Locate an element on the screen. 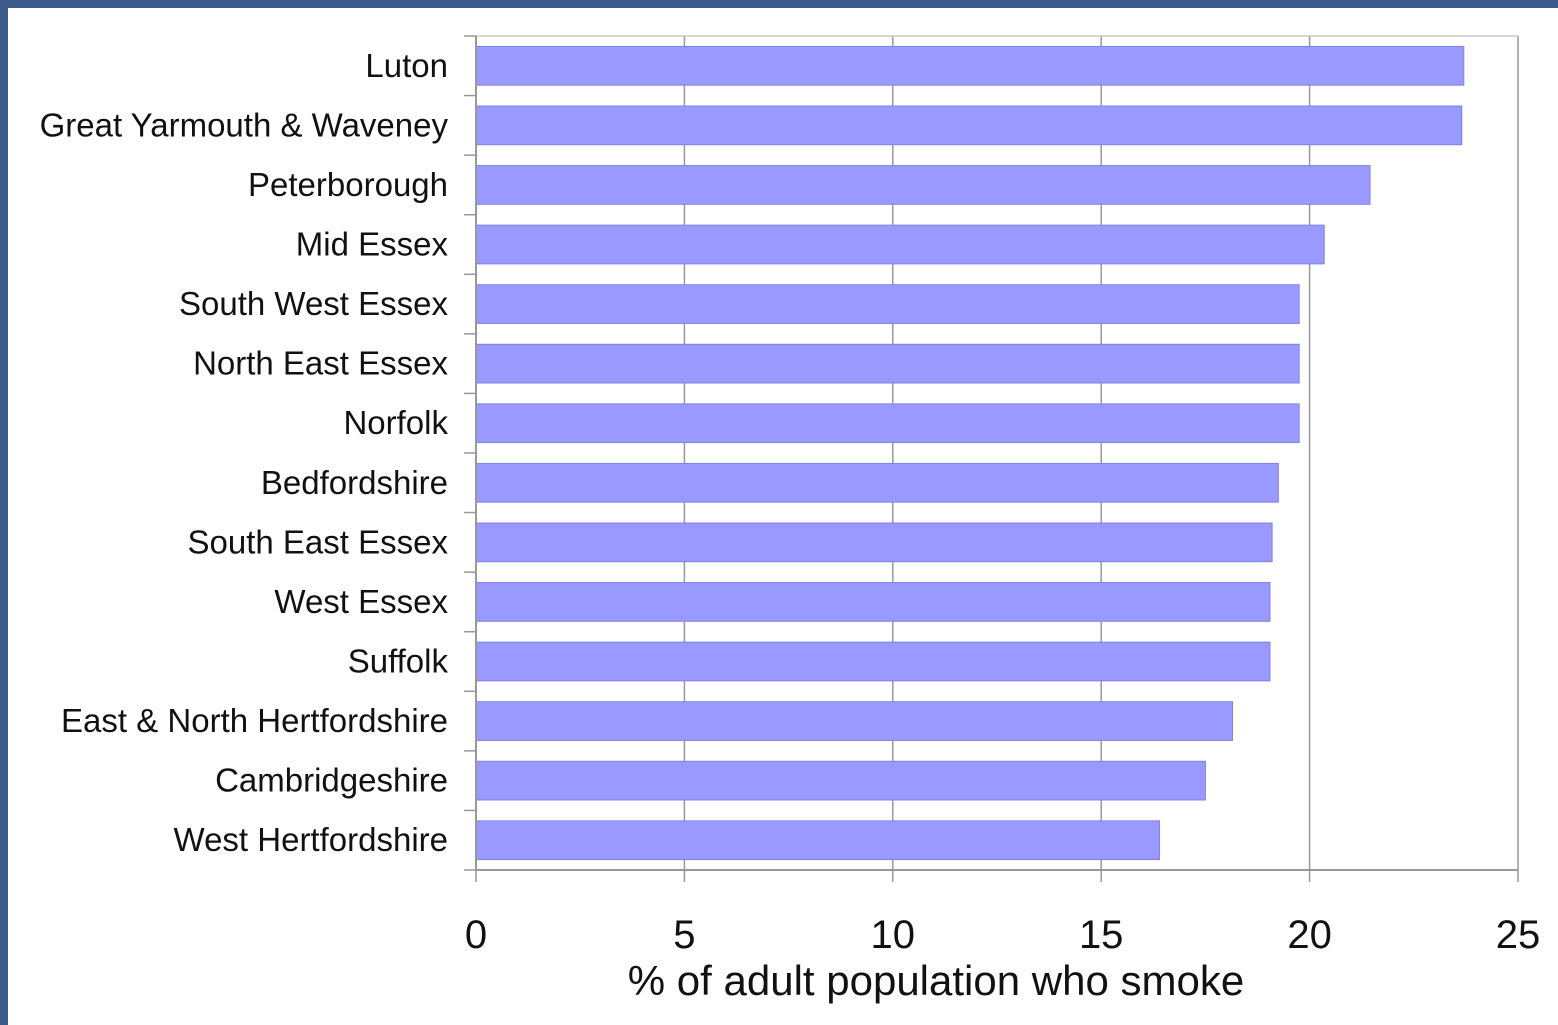 Image resolution: width=1558 pixels, height=1025 pixels. category-label: West Essex is located at coordinates (361, 601).